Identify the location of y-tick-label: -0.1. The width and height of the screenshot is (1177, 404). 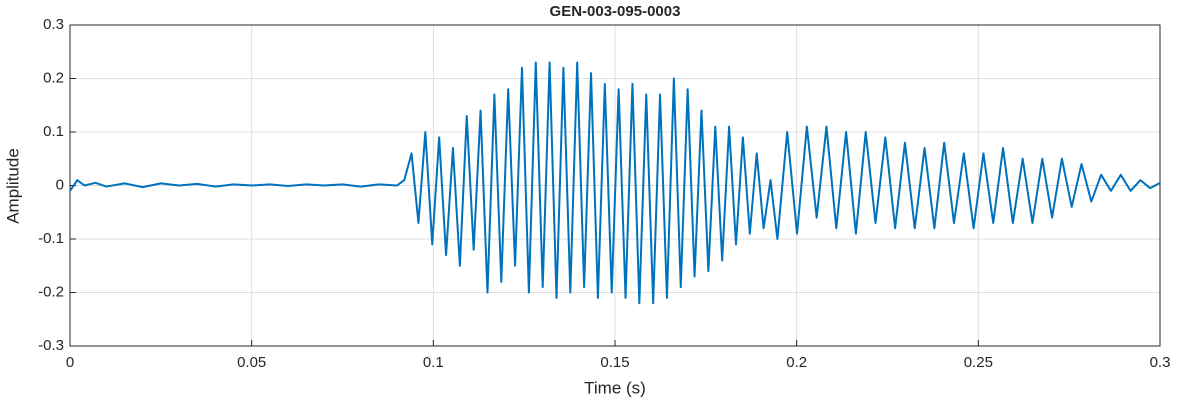
(51, 238).